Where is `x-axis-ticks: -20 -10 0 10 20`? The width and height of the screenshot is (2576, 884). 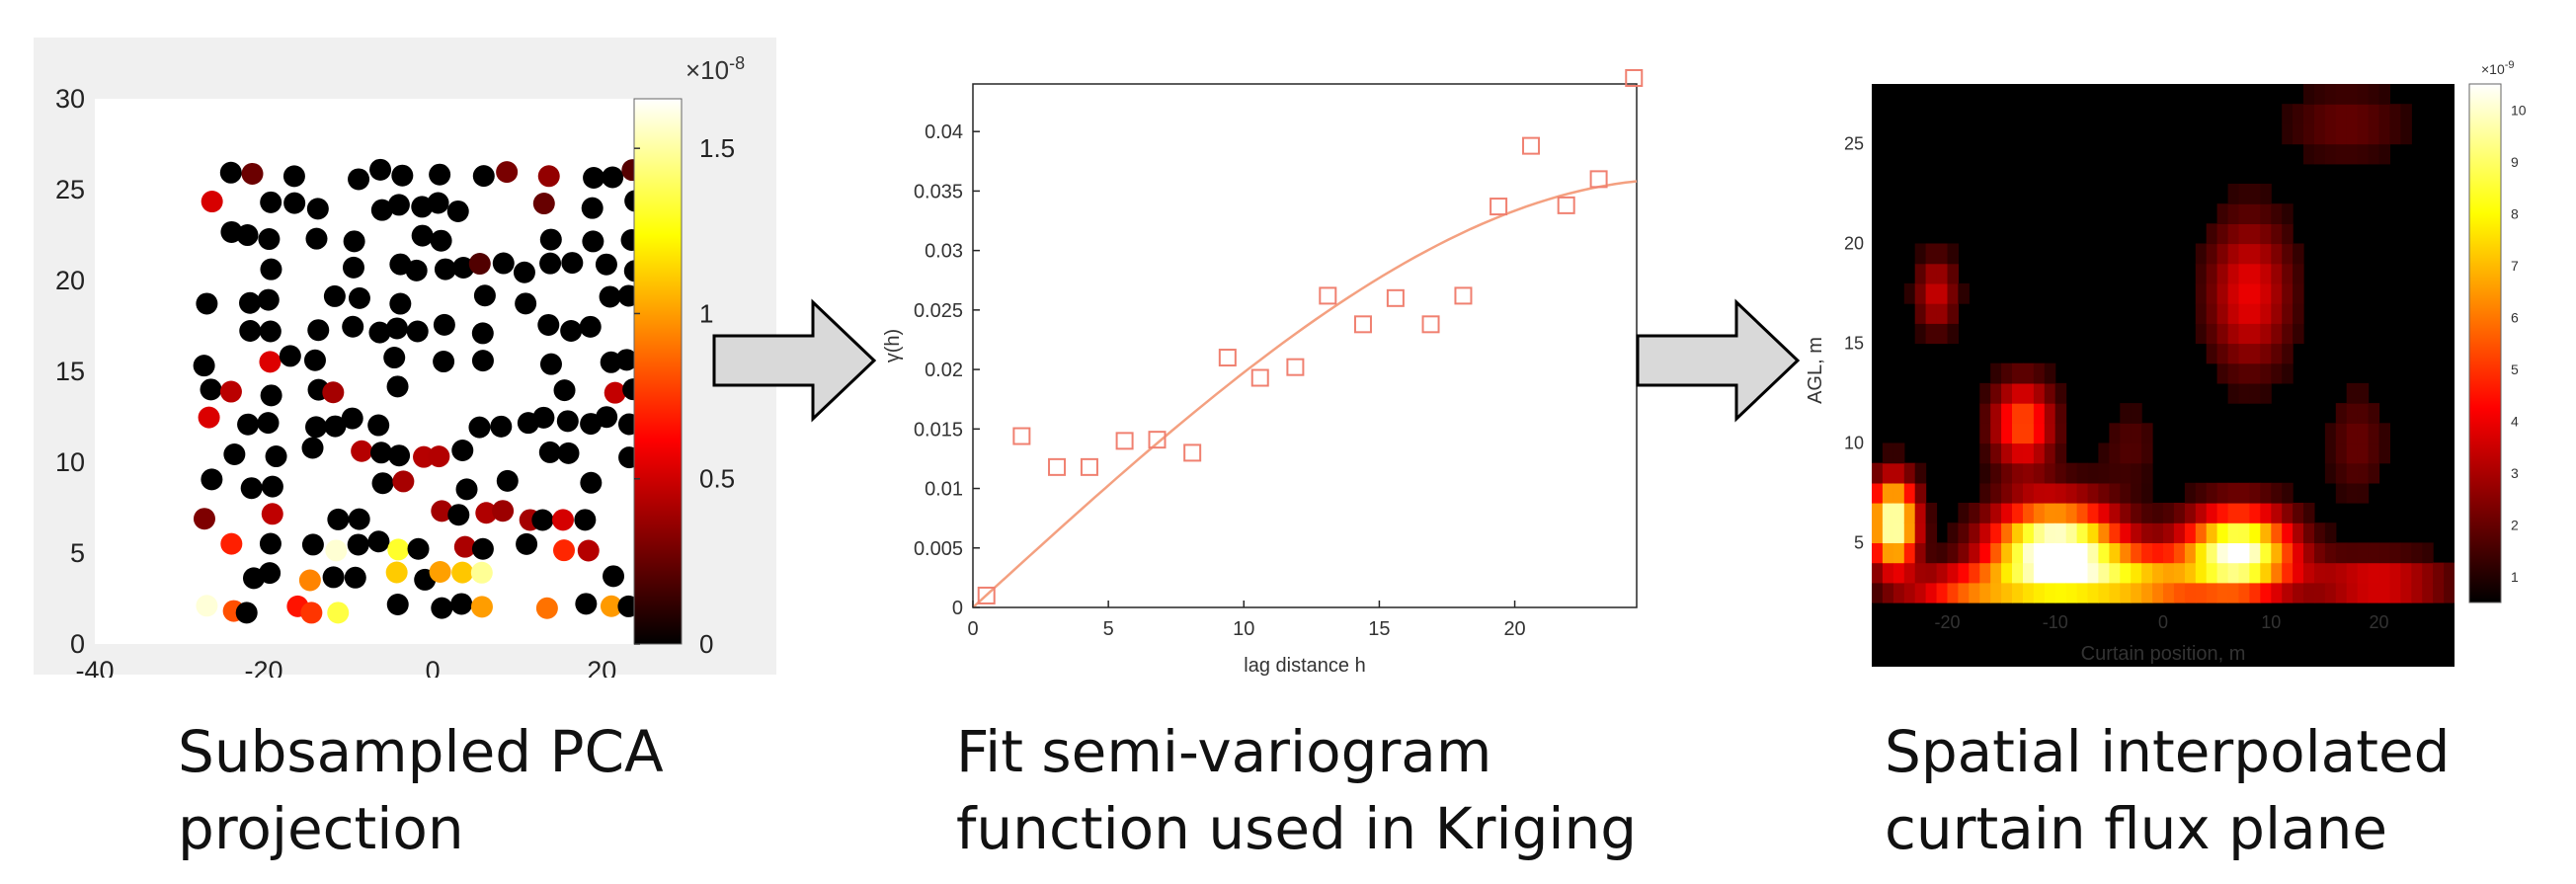 x-axis-ticks: -20 -10 0 10 20 is located at coordinates (2161, 622).